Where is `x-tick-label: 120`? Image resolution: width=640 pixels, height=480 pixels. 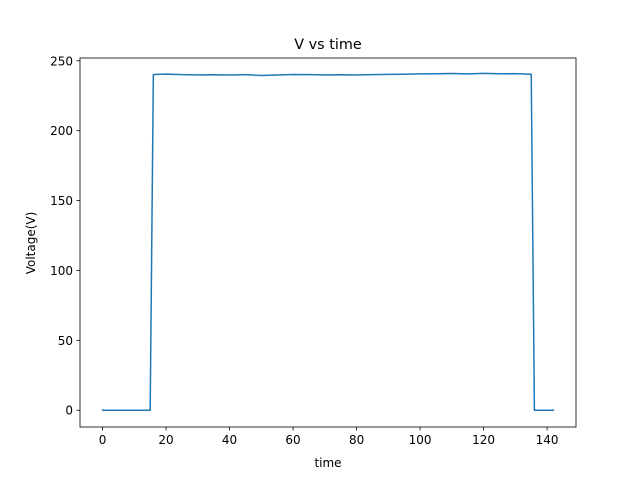 x-tick-label: 120 is located at coordinates (483, 440).